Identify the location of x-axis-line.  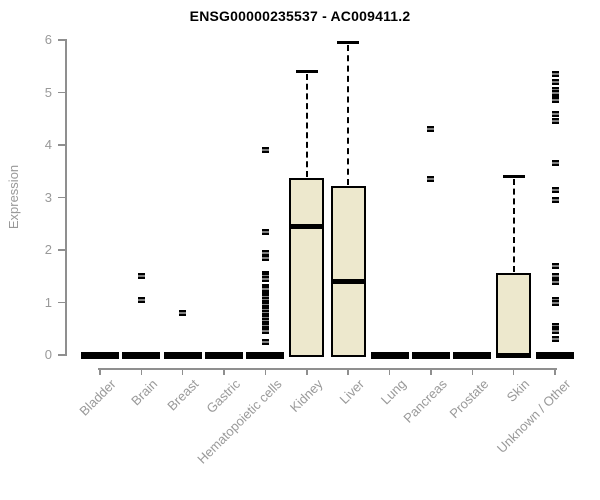
(327, 369).